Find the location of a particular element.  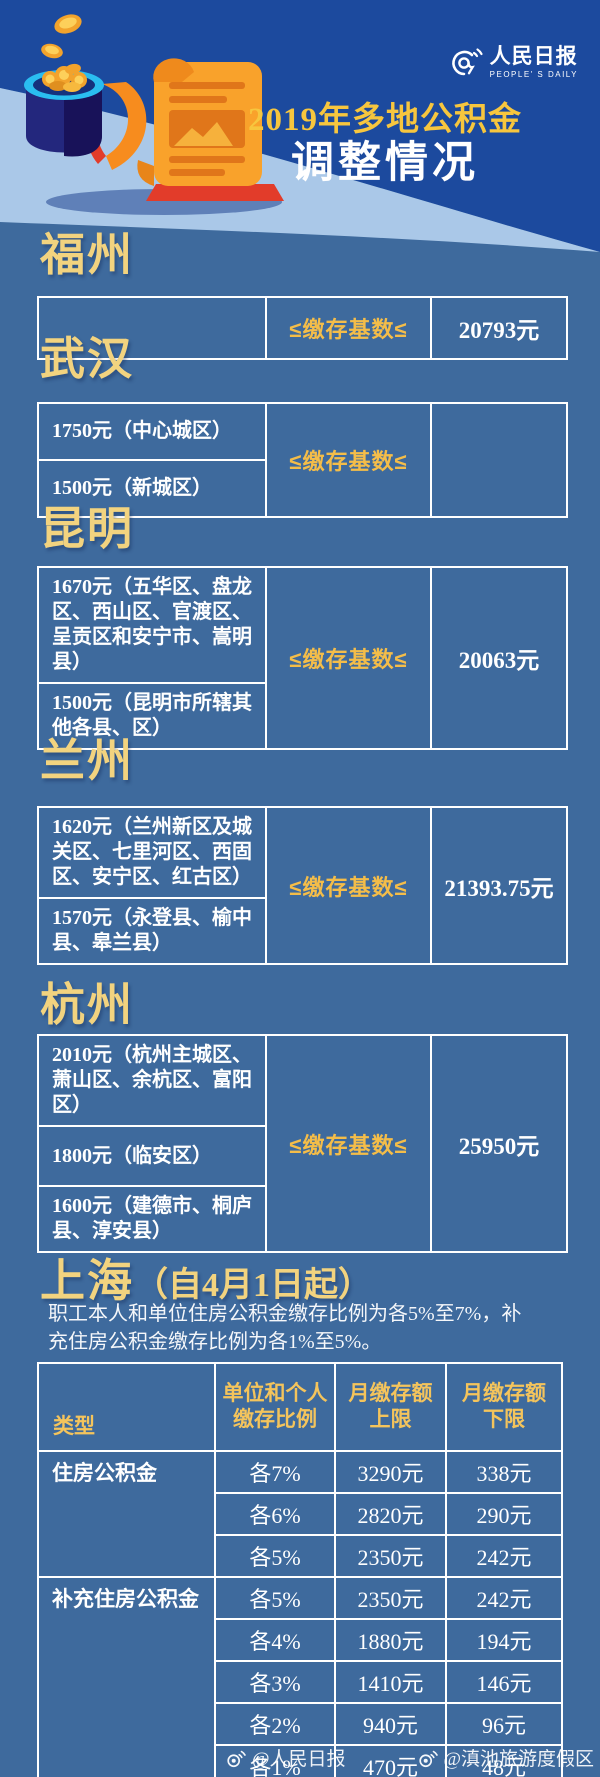

header-line: 下限 is located at coordinates (504, 1419).